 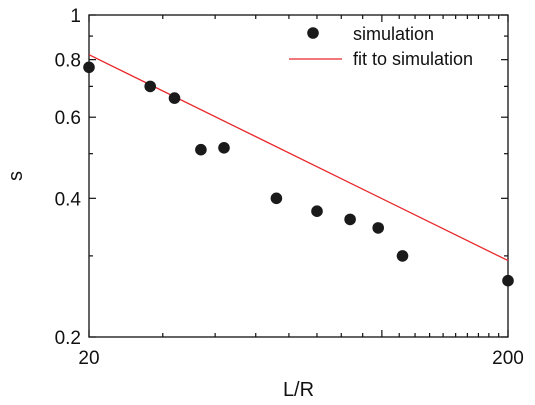 I want to click on legend-label-simulation: simulation, so click(x=393, y=34).